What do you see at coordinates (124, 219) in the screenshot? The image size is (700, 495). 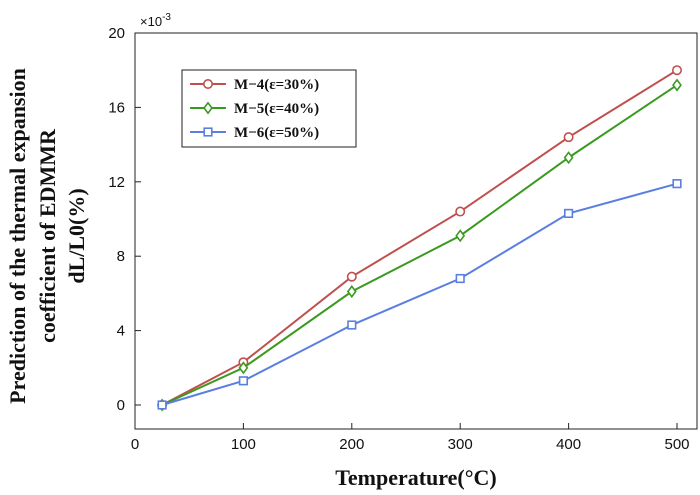 I see `y-axis-ticks: 0 4 8 12 16 20` at bounding box center [124, 219].